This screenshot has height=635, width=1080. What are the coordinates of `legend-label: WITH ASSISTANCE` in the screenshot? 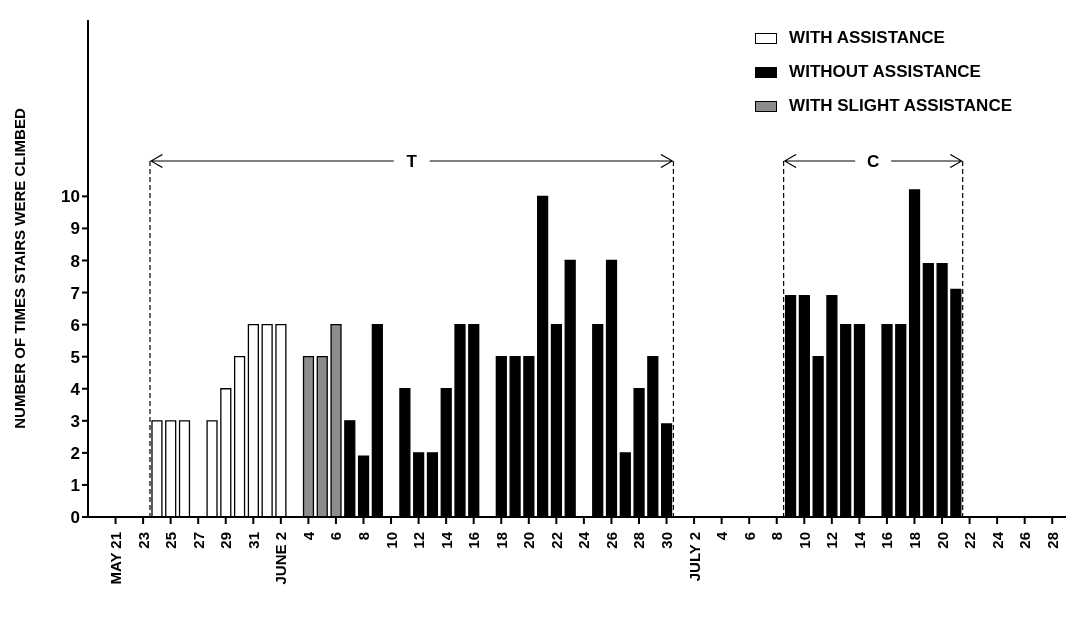 It's located at (867, 38).